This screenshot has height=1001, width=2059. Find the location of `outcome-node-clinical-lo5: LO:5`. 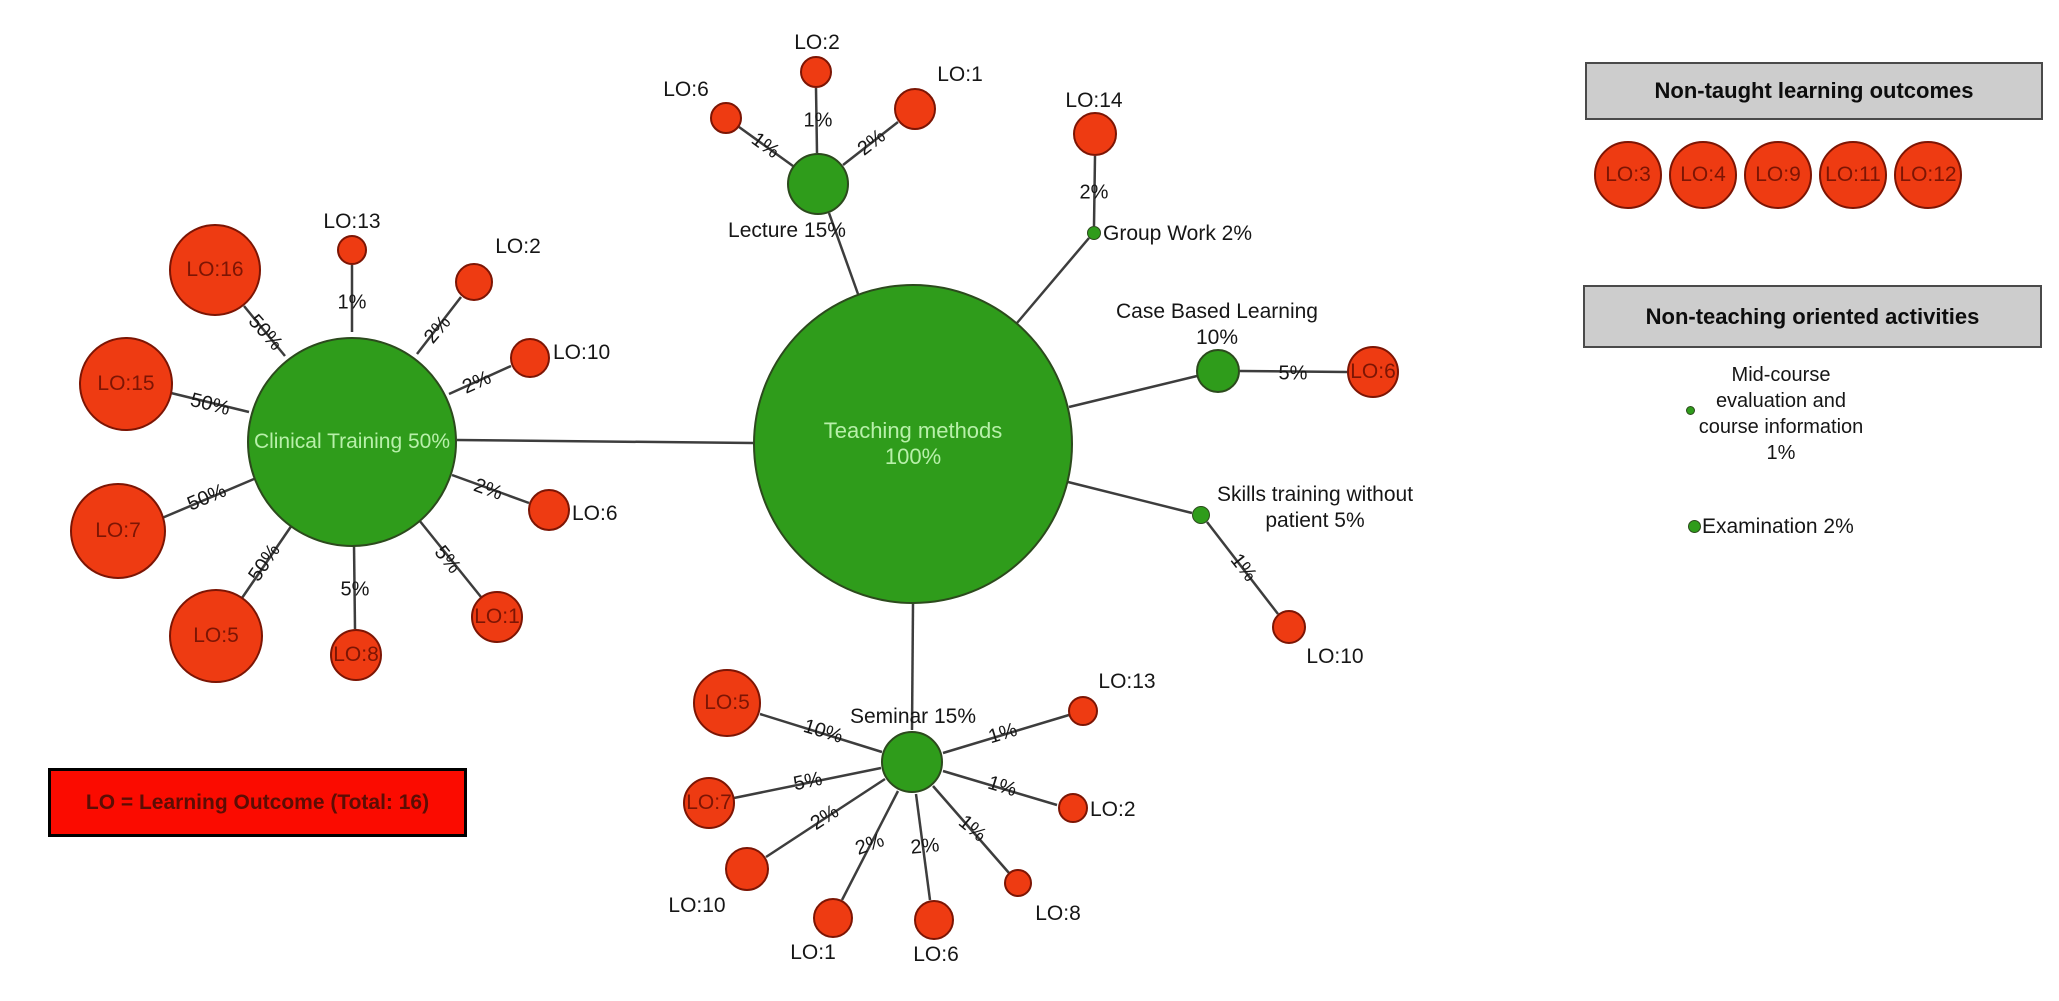

outcome-node-clinical-lo5: LO:5 is located at coordinates (216, 636).